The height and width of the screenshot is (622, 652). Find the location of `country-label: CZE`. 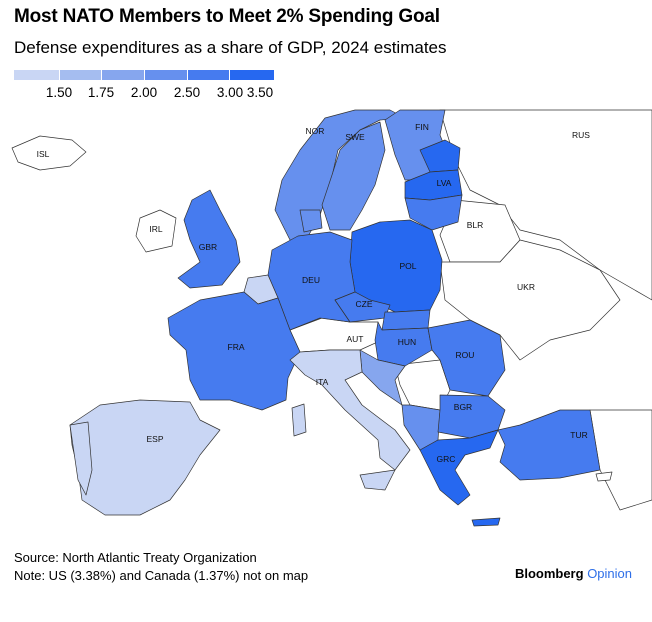

country-label: CZE is located at coordinates (364, 304).